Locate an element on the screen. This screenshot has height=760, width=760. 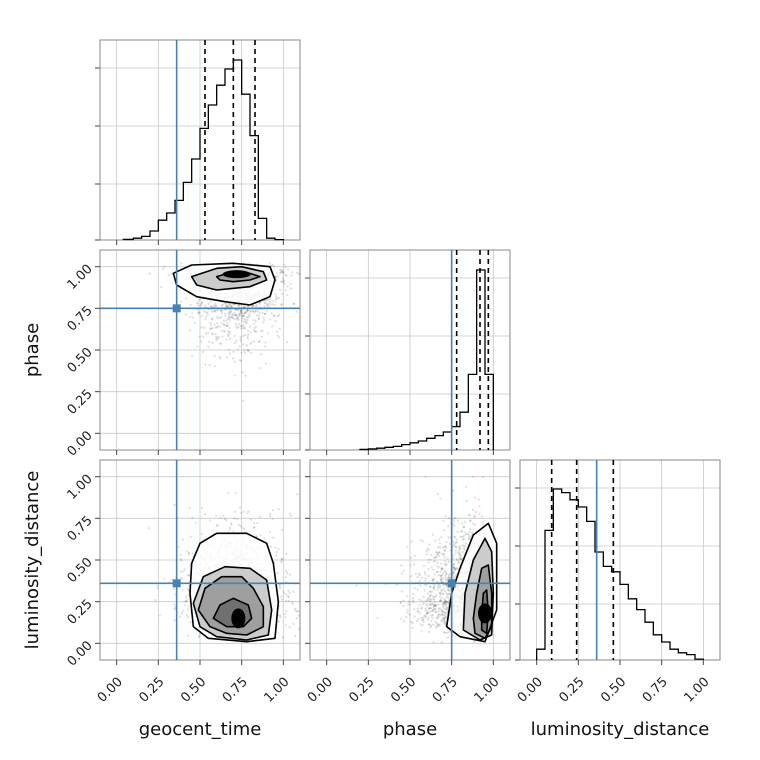
x-tick-label: 1.00 is located at coordinates (697, 690).